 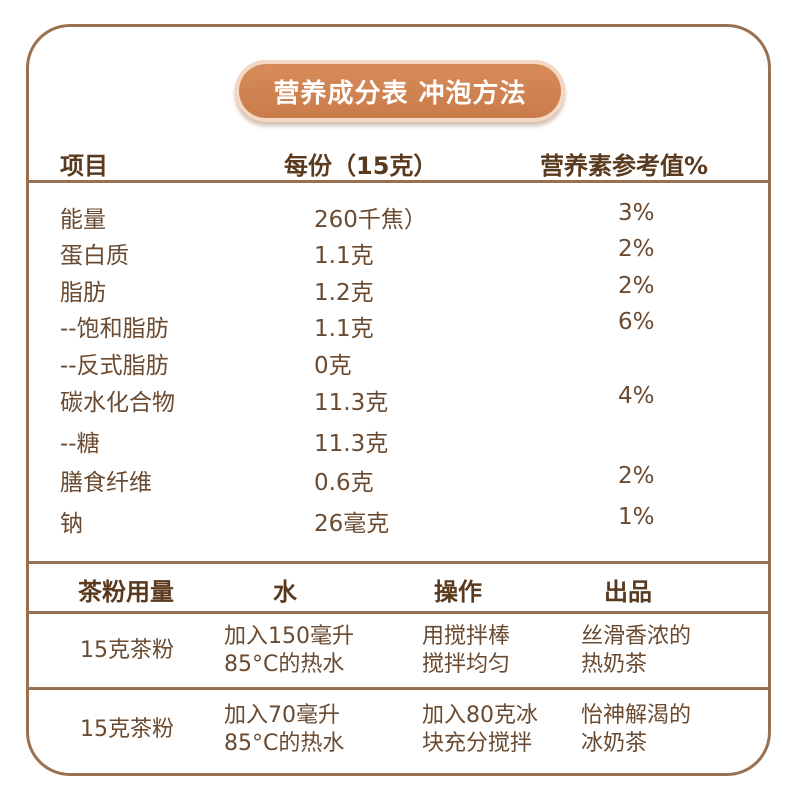 I want to click on nutrient-name: --糖, so click(x=80, y=444).